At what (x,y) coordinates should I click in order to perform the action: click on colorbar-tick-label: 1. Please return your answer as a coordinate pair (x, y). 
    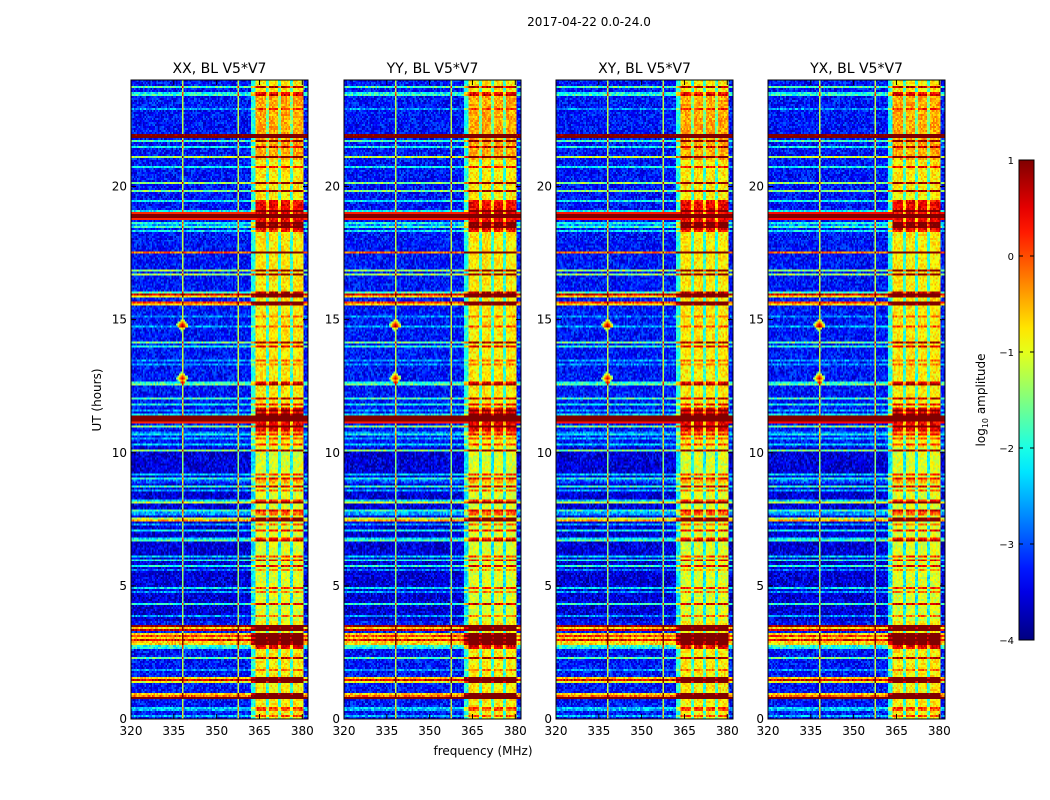
    Looking at the image, I should click on (1011, 161).